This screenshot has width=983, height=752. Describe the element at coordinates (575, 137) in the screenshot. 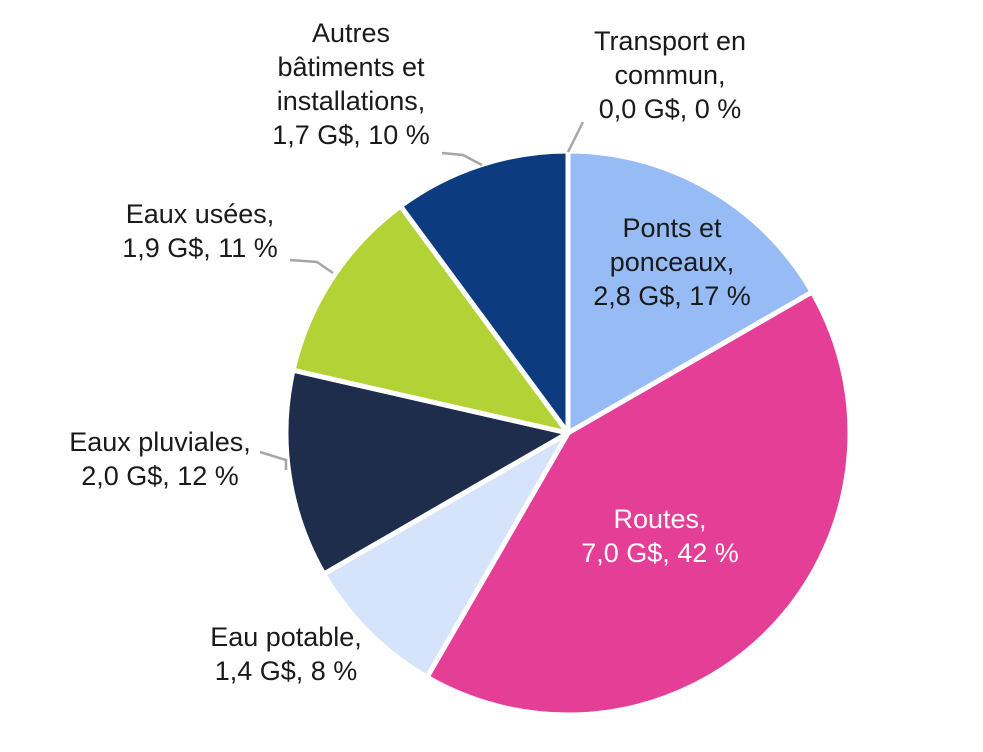

I see `leader-line-transport-en-commun` at that location.